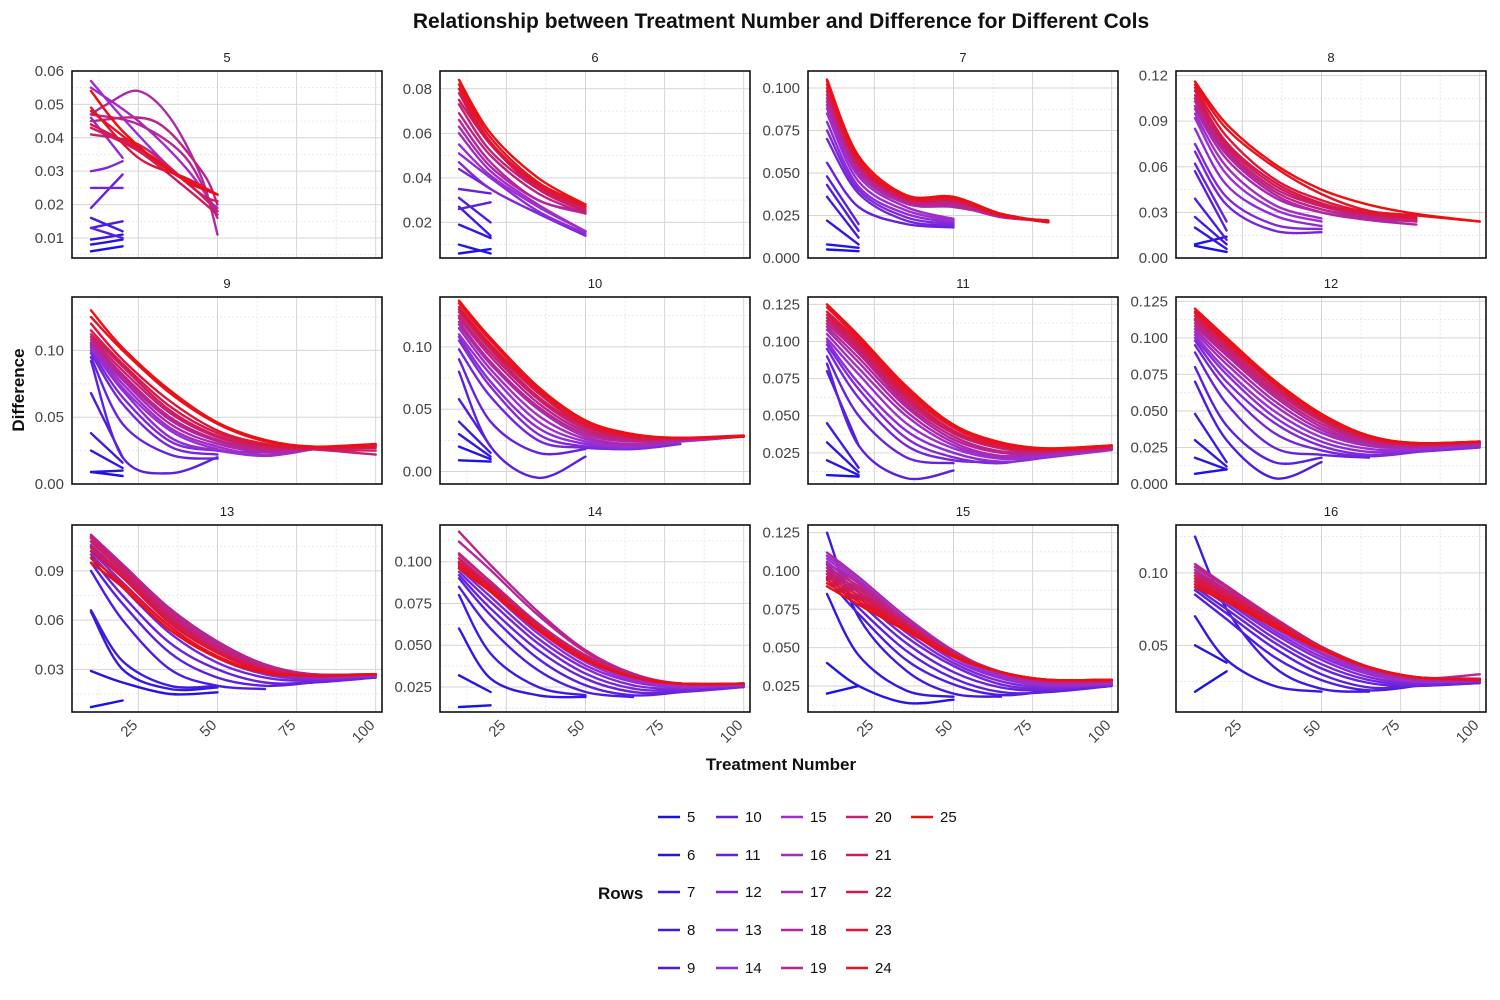 The width and height of the screenshot is (1500, 1000). Describe the element at coordinates (1313, 729) in the screenshot. I see `x-tick-label: 50` at that location.